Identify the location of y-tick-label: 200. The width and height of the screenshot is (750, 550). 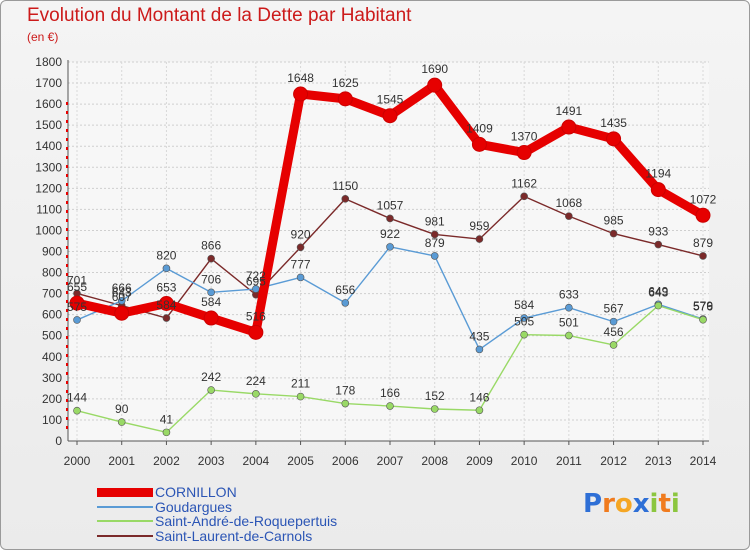
(52, 399).